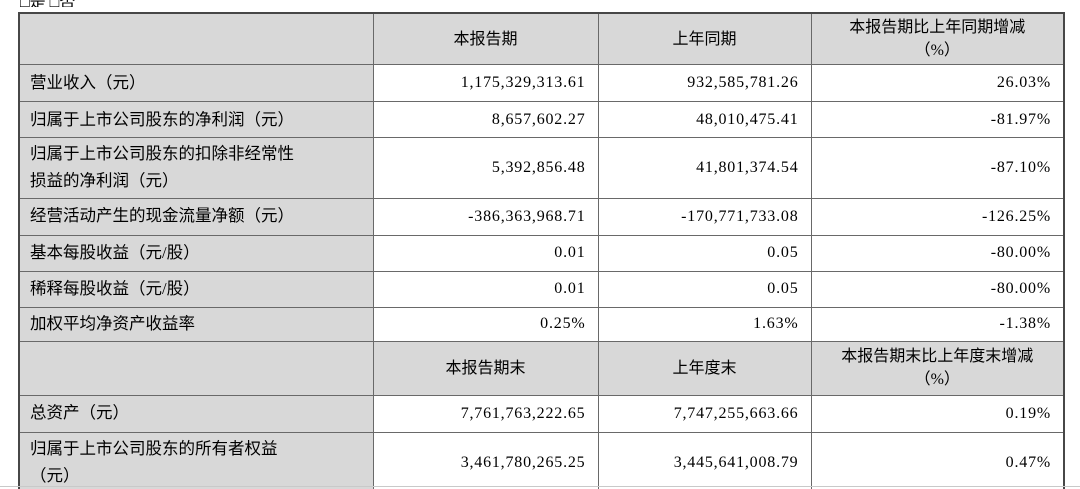 The image size is (1080, 489). I want to click on table-row-diluted-eps: 稀释每股收益（元/股） 0.01 0.05 -80.00%, so click(541, 289).